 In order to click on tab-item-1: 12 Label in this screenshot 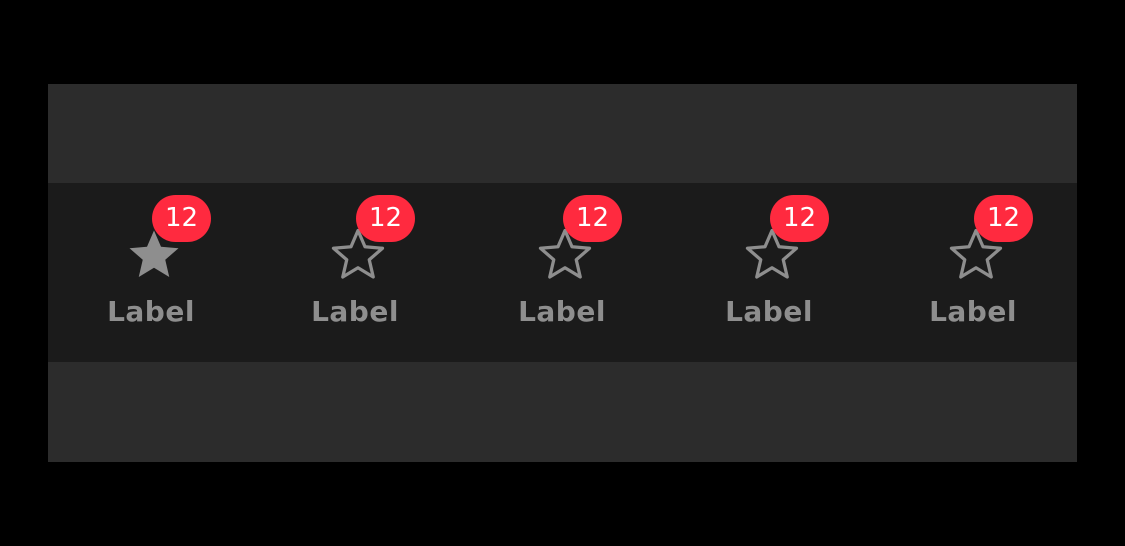, I will do `click(151, 272)`.